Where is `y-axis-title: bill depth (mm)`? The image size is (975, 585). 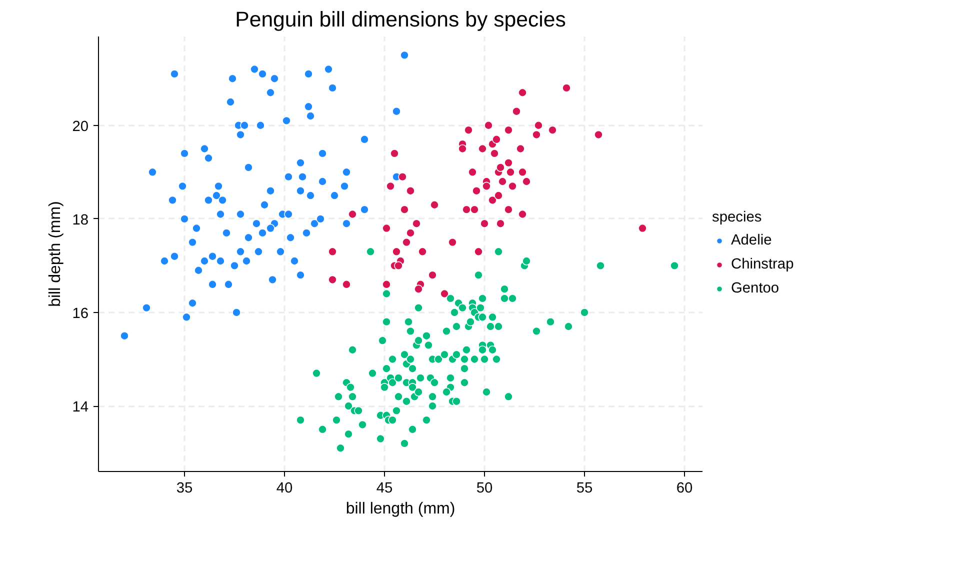 y-axis-title: bill depth (mm) is located at coordinates (55, 254).